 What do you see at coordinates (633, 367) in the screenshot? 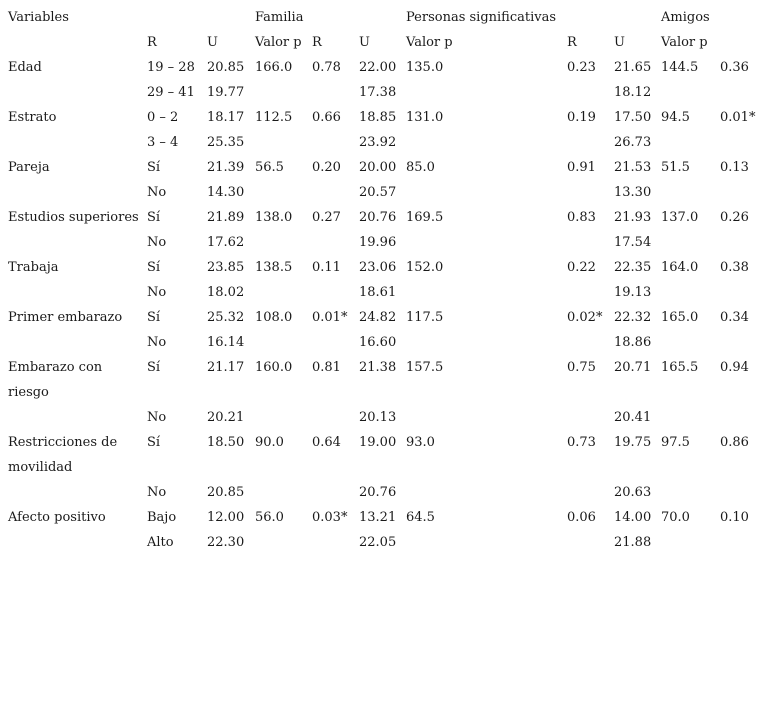
I see `amigos-u: 20.71` at bounding box center [633, 367].